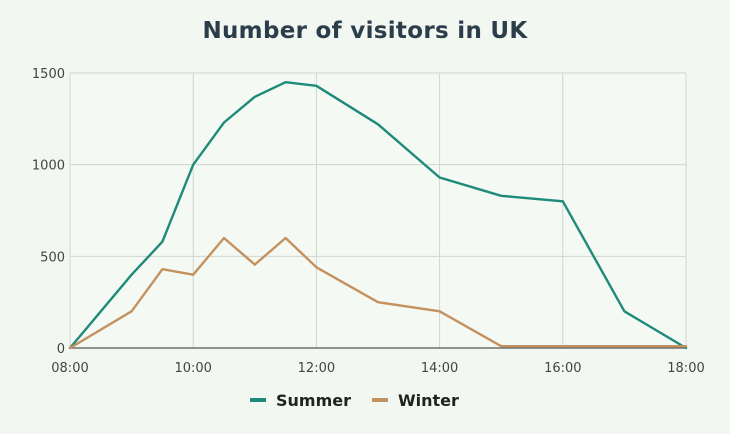 Image resolution: width=730 pixels, height=434 pixels. What do you see at coordinates (354, 400) in the screenshot?
I see `legend: Summer Winter` at bounding box center [354, 400].